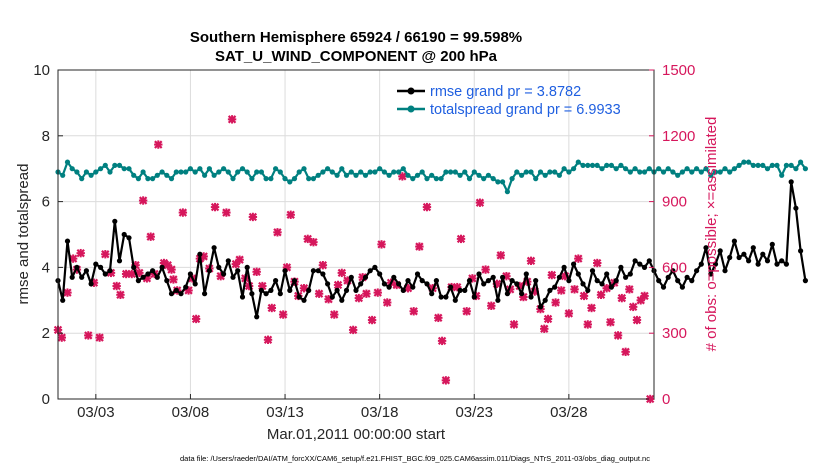 This screenshot has height=470, width=830. I want to click on y-right-tick-label: 1500, so click(678, 70).